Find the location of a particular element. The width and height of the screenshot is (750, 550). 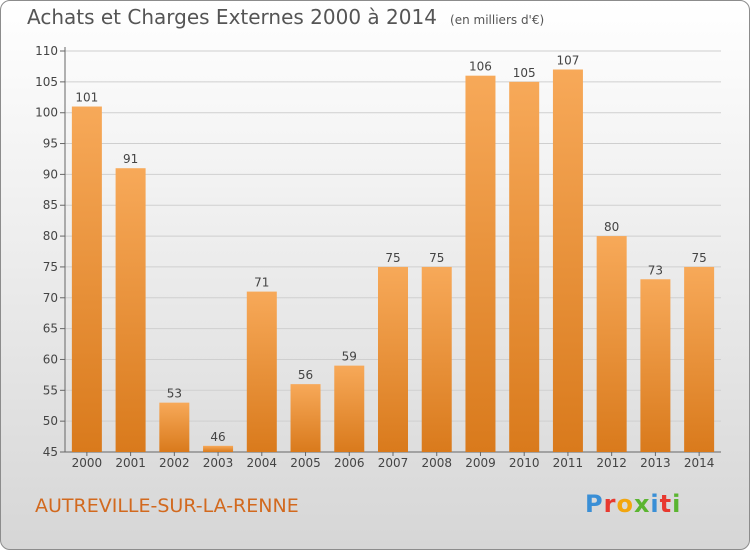

y-tick-label: 105 is located at coordinates (46, 82).